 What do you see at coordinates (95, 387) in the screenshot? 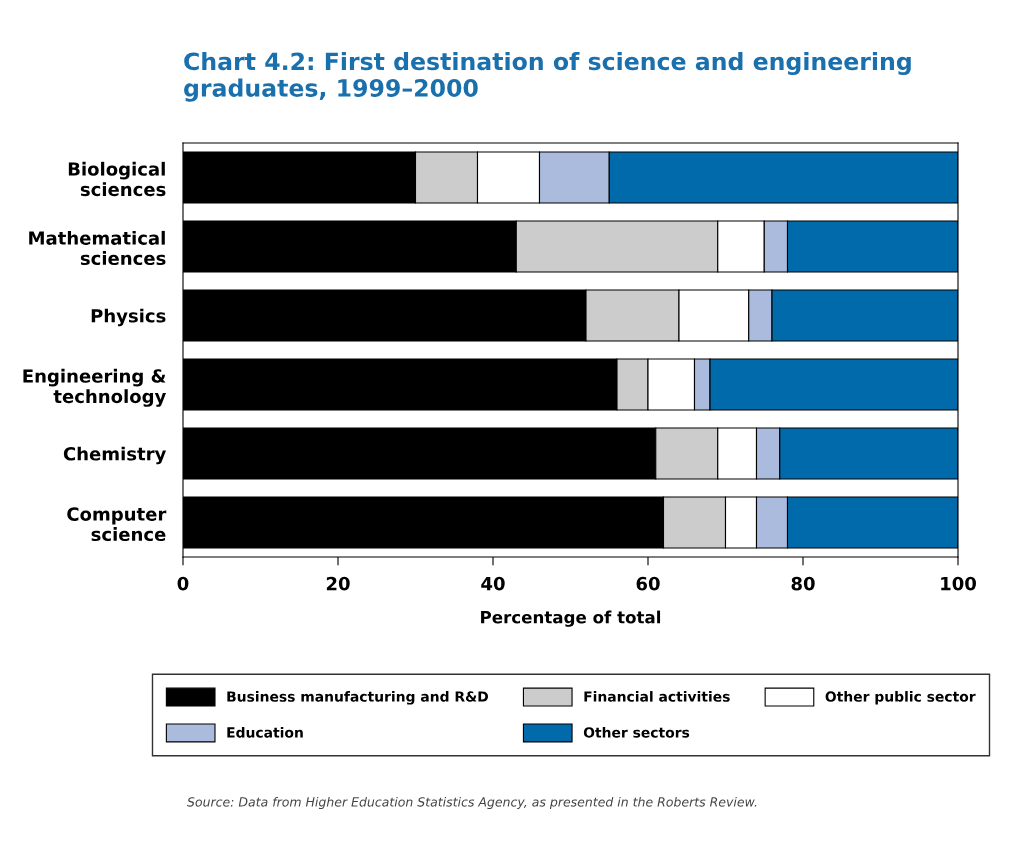
I see `y-tick-label: Engineering & technology` at bounding box center [95, 387].